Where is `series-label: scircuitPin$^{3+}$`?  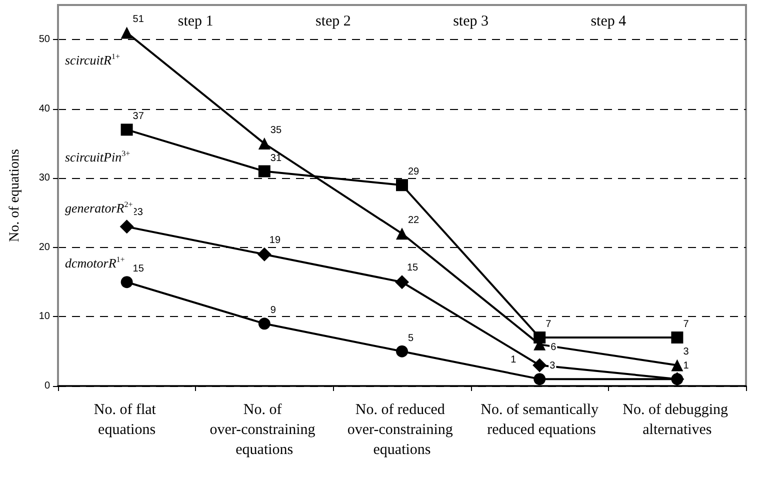
series-label: scircuitPin$^{3+}$ is located at coordinates (98, 155).